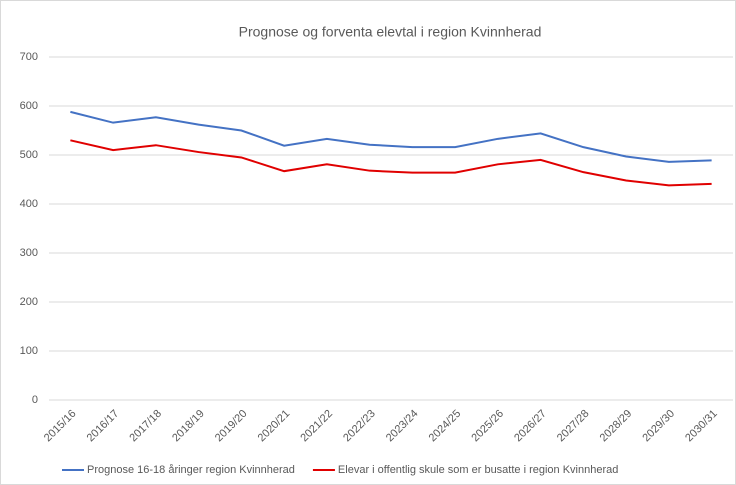 This screenshot has width=736, height=485. Describe the element at coordinates (191, 470) in the screenshot. I see `legend-label: Prognose 16-18 åringer region Kvinnherad` at that location.